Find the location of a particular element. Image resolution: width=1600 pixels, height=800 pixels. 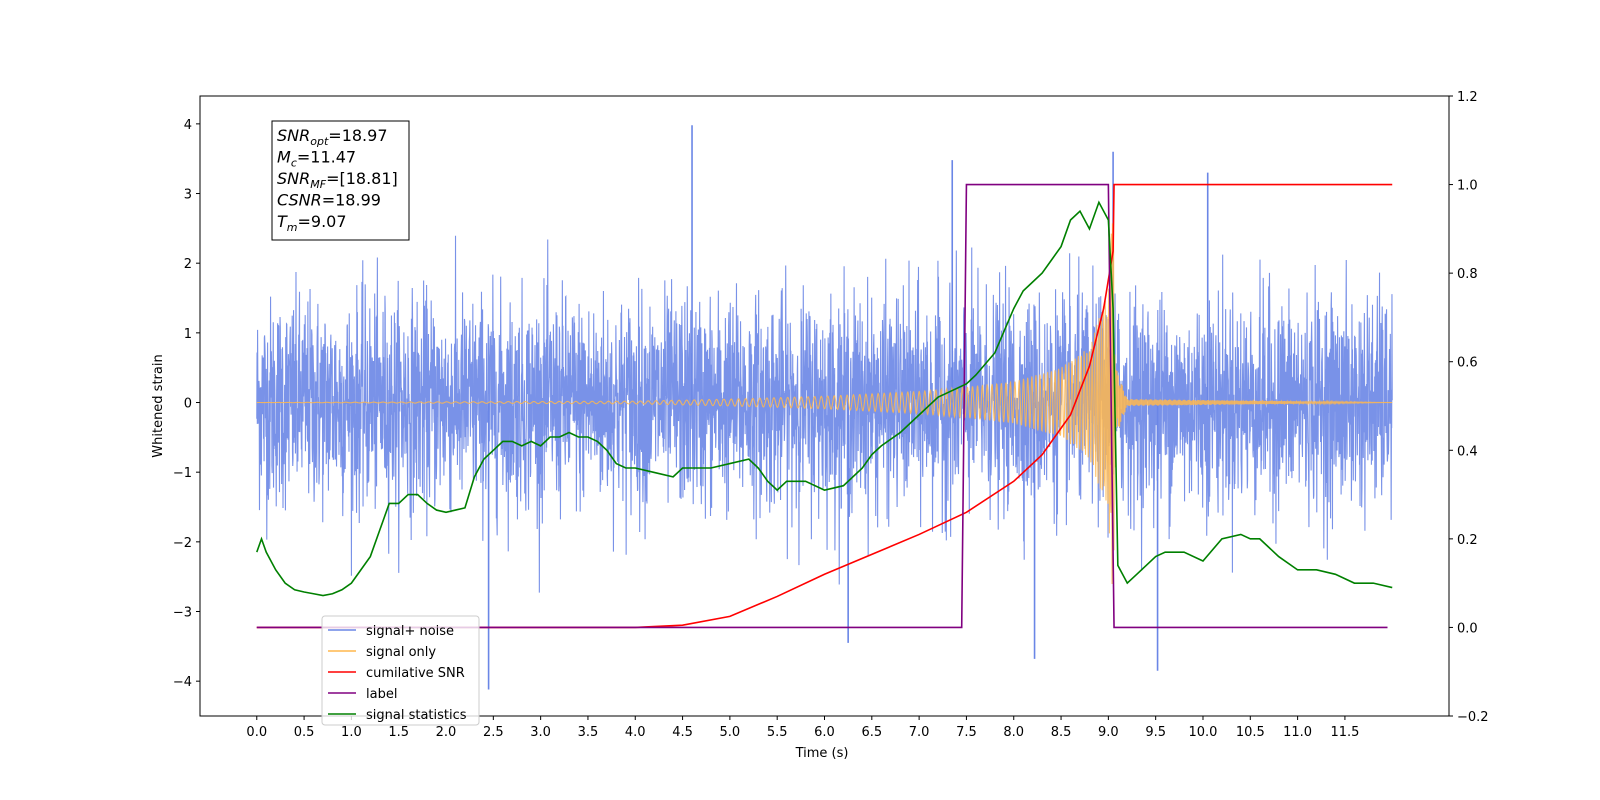

stats-annotation-line: CSNR=18.99 is located at coordinates (329, 200).